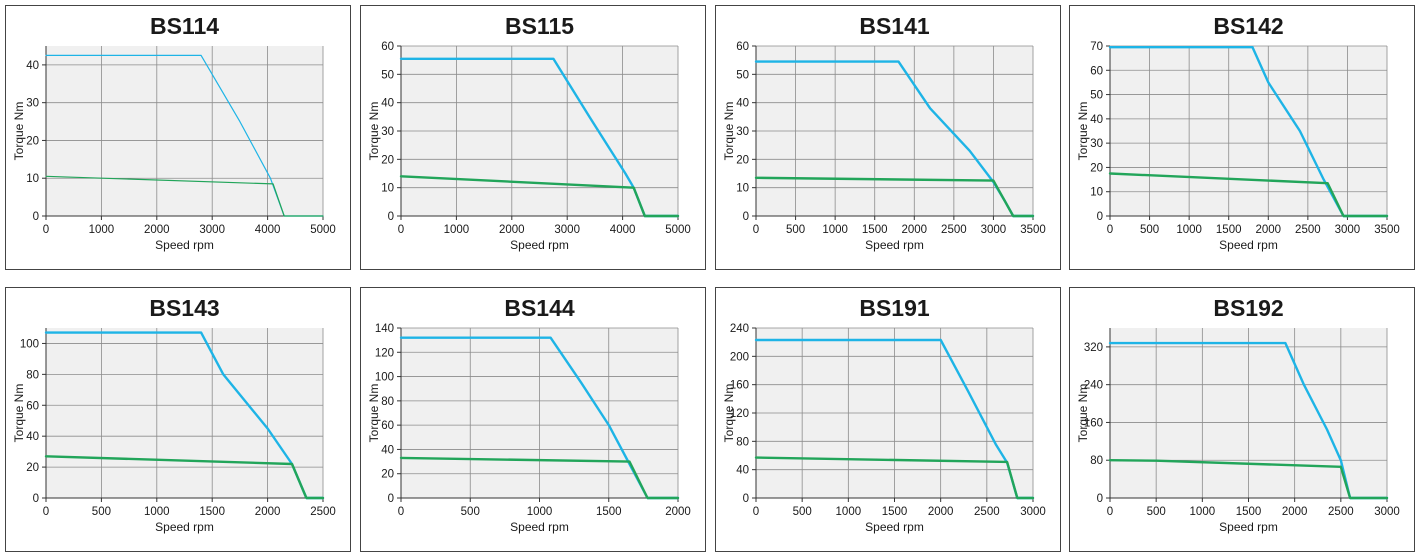  I want to click on chart-title: BS144, so click(539, 308).